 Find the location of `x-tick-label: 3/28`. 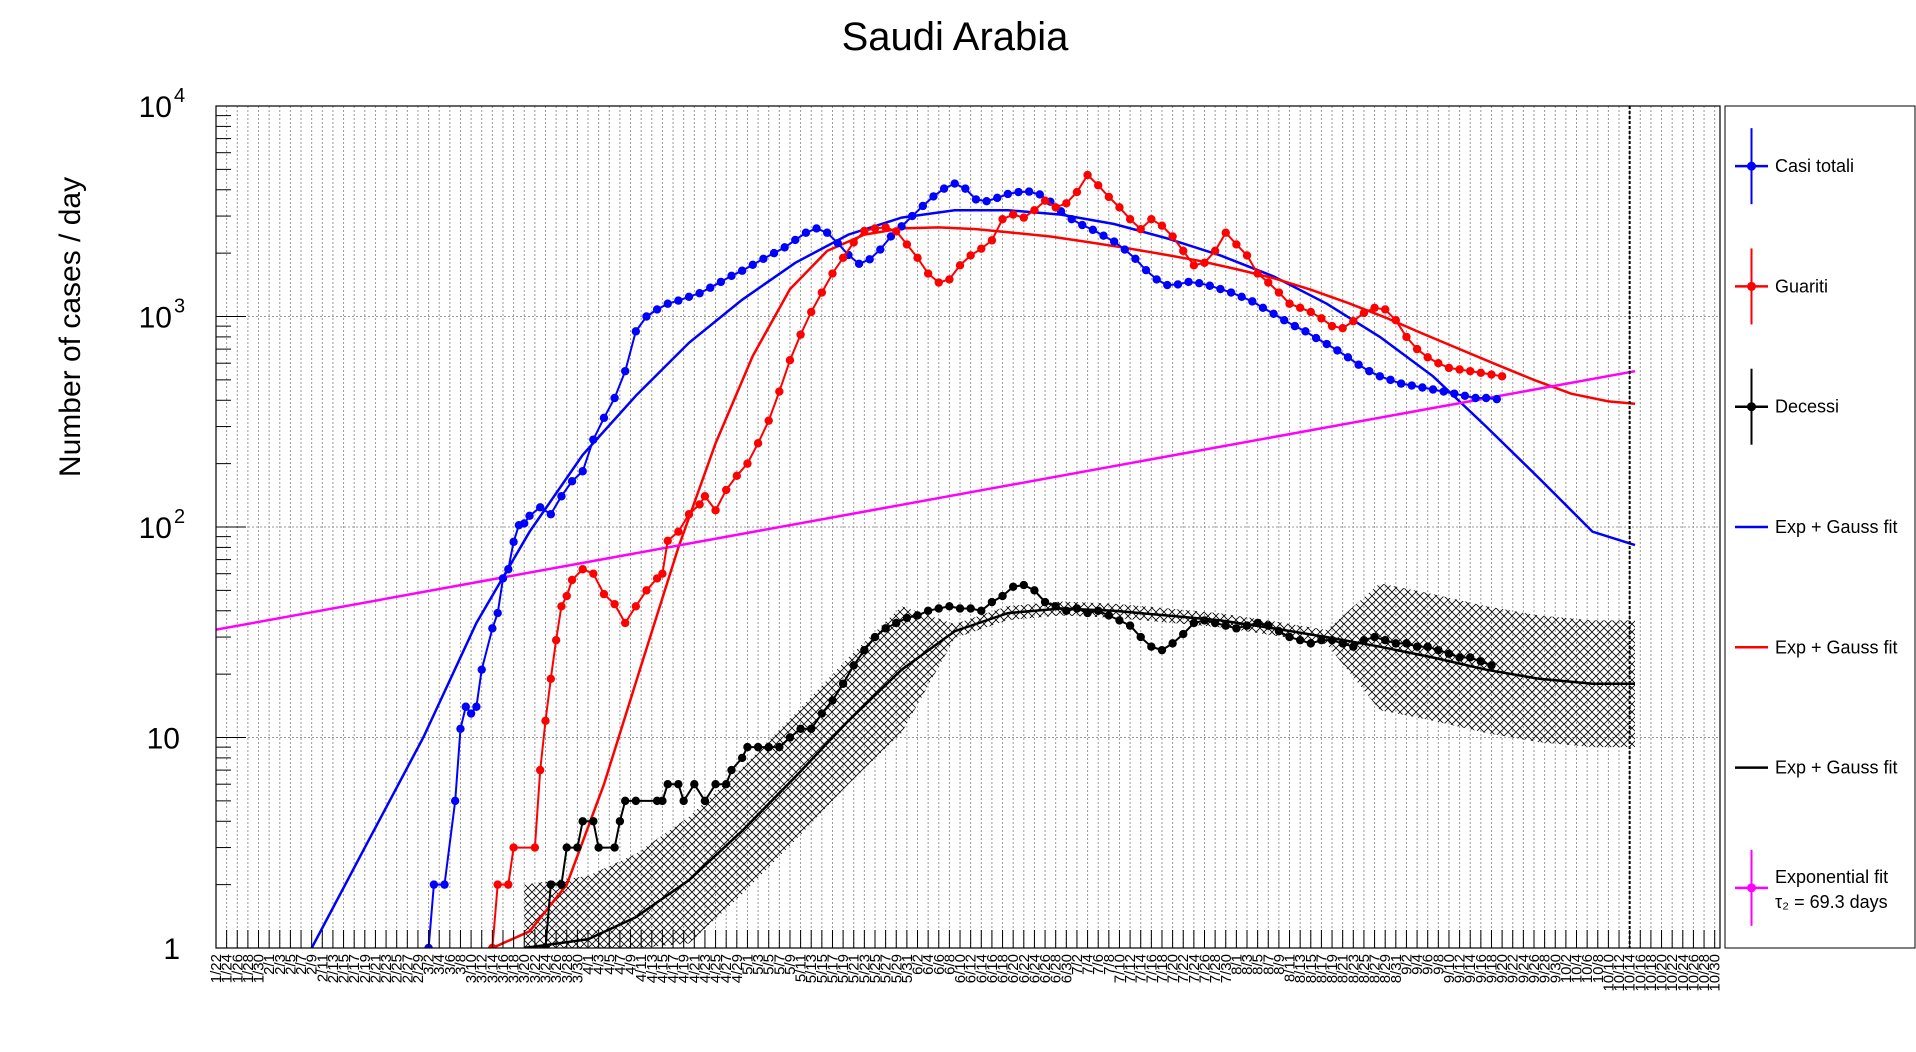

x-tick-label: 3/28 is located at coordinates (567, 968).